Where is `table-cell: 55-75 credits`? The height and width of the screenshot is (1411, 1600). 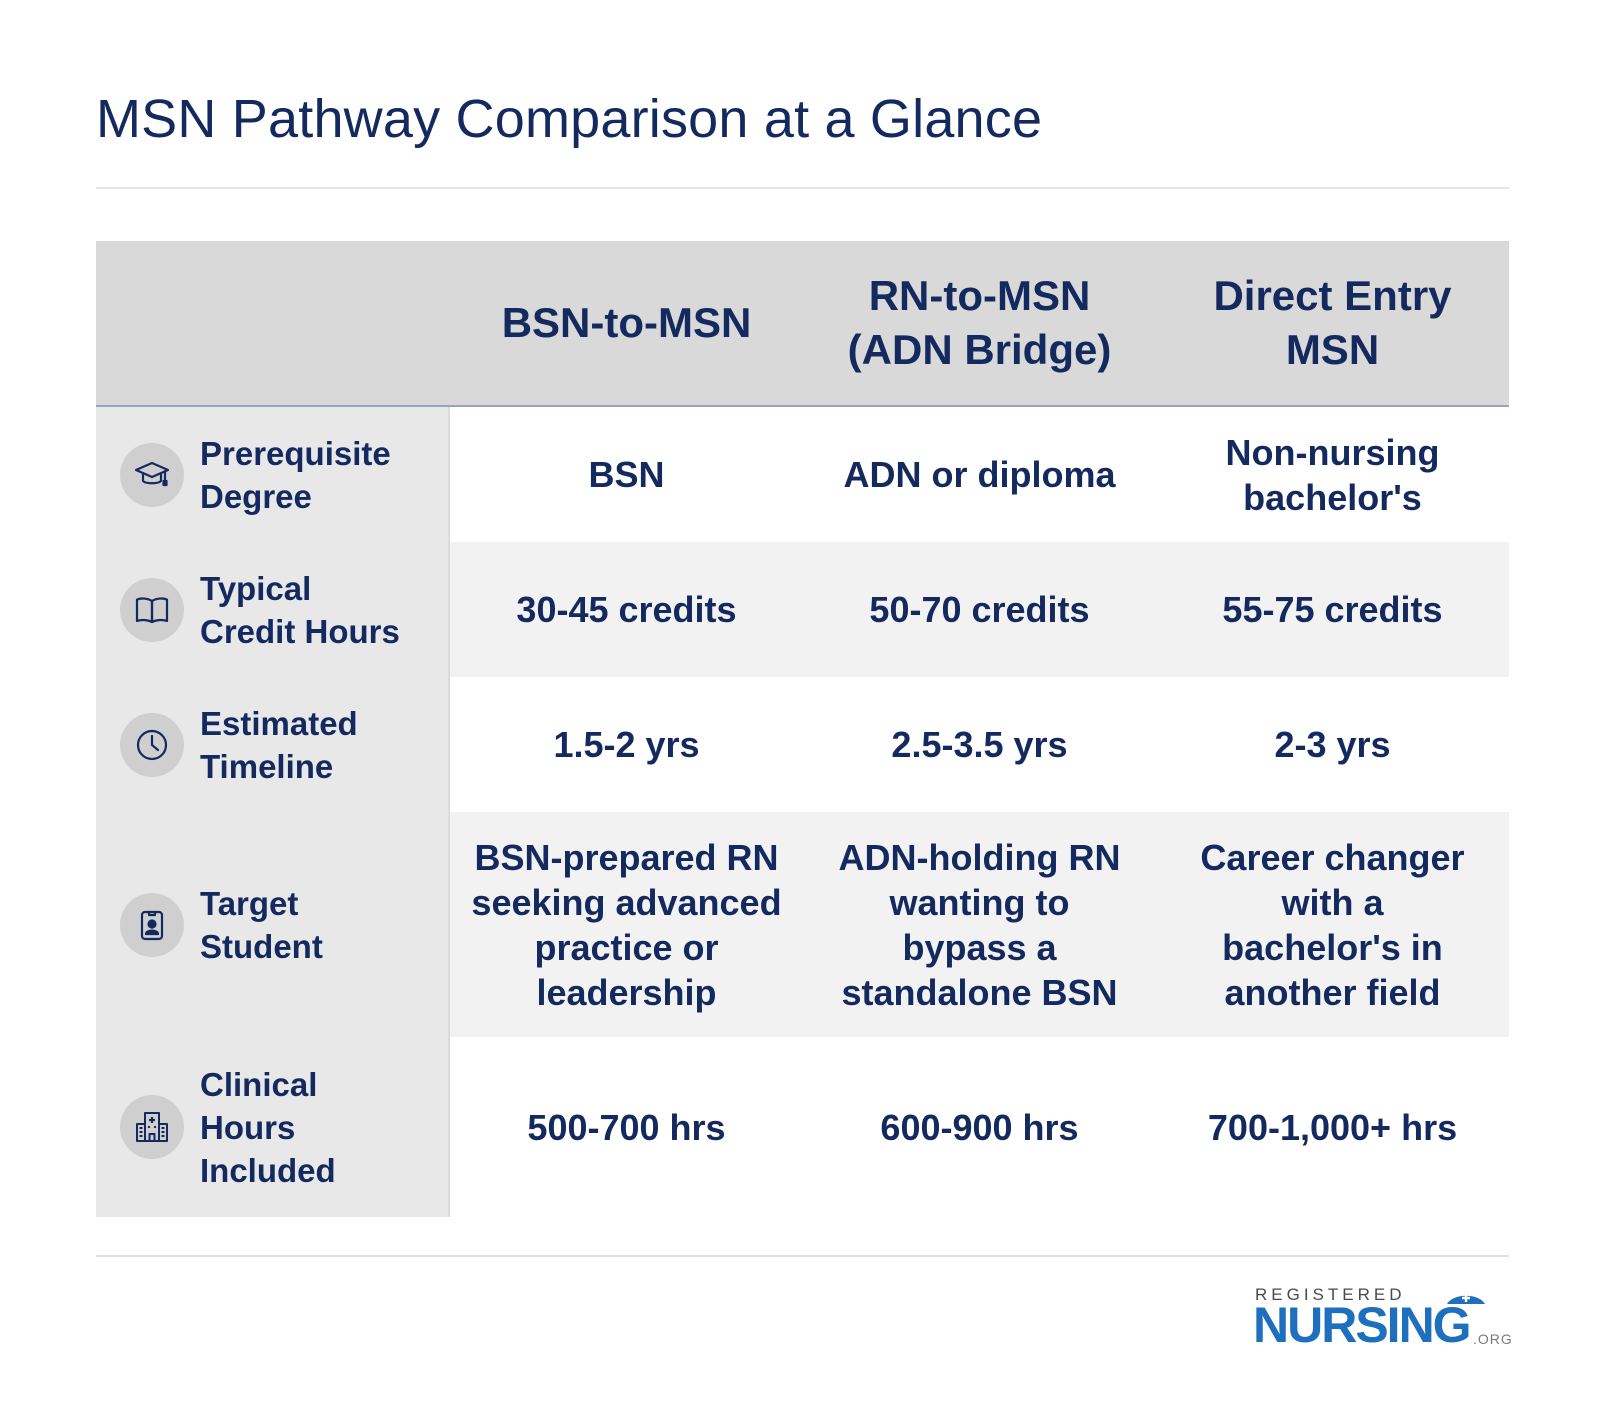
table-cell: 55-75 credits is located at coordinates (1332, 609).